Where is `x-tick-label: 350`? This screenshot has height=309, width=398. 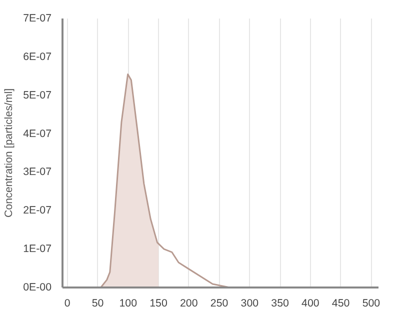 x-tick-label: 350 is located at coordinates (280, 303).